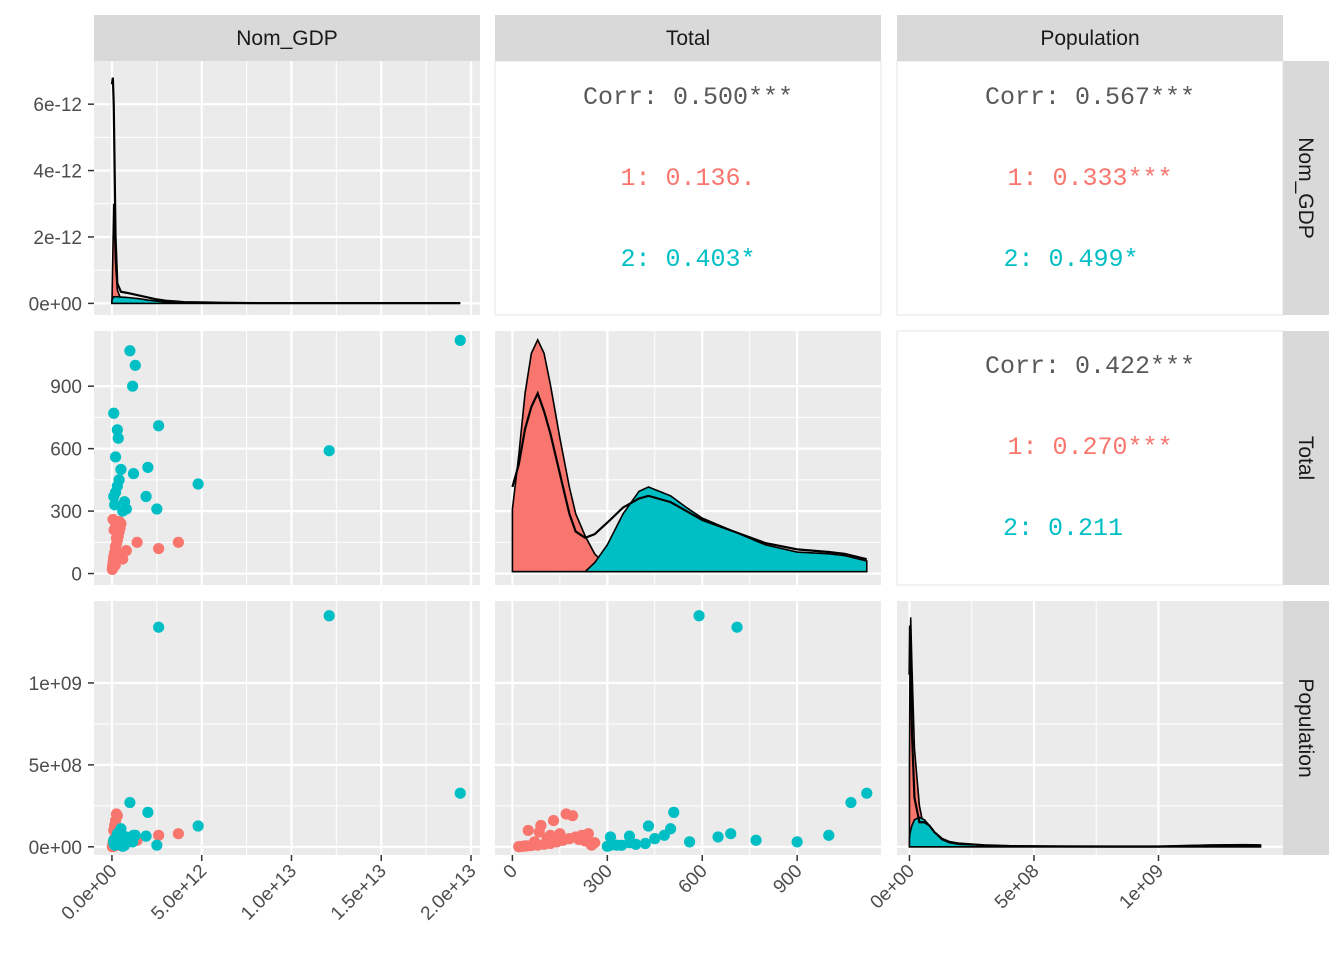 The width and height of the screenshot is (1344, 960). I want to click on strip-top-nom-gdp, so click(287, 38).